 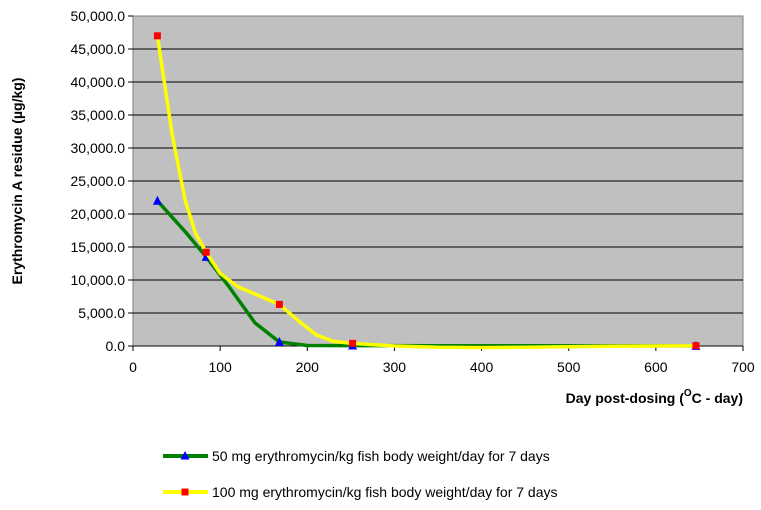 I want to click on x-axis-title-end: C - day), so click(x=717, y=398).